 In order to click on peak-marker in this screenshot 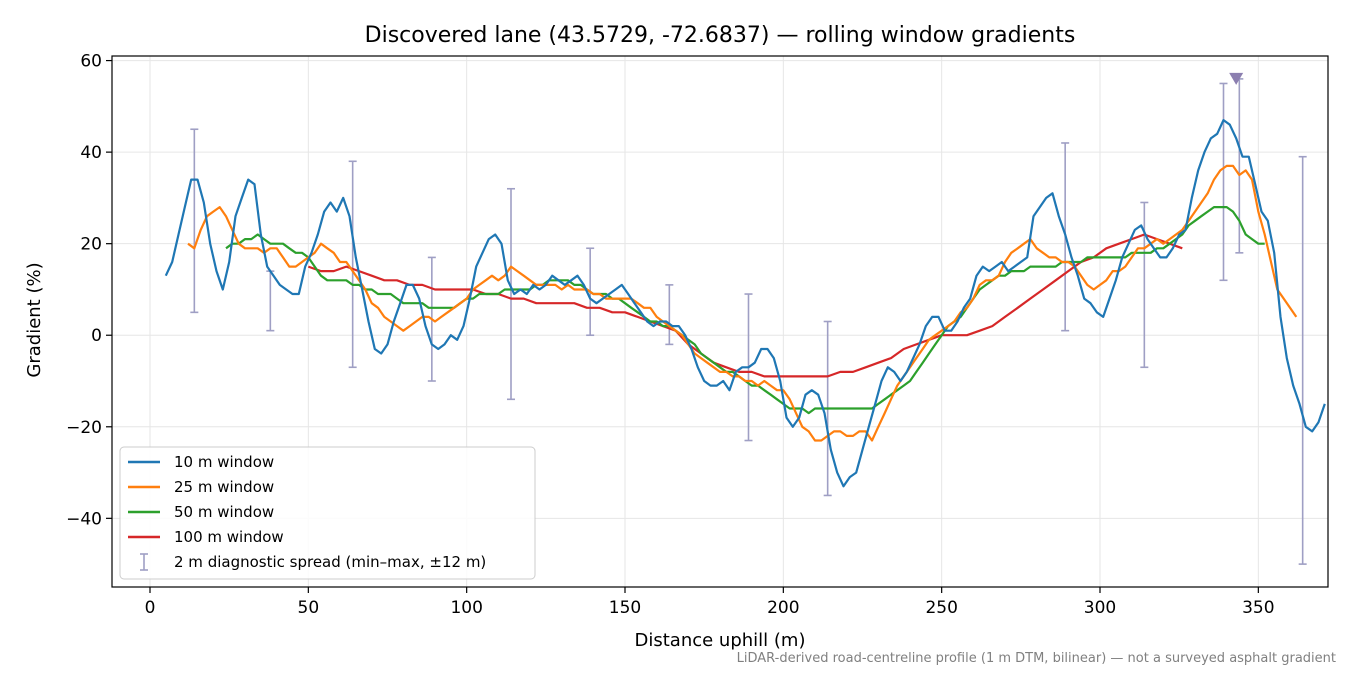, I will do `click(1236, 78)`.